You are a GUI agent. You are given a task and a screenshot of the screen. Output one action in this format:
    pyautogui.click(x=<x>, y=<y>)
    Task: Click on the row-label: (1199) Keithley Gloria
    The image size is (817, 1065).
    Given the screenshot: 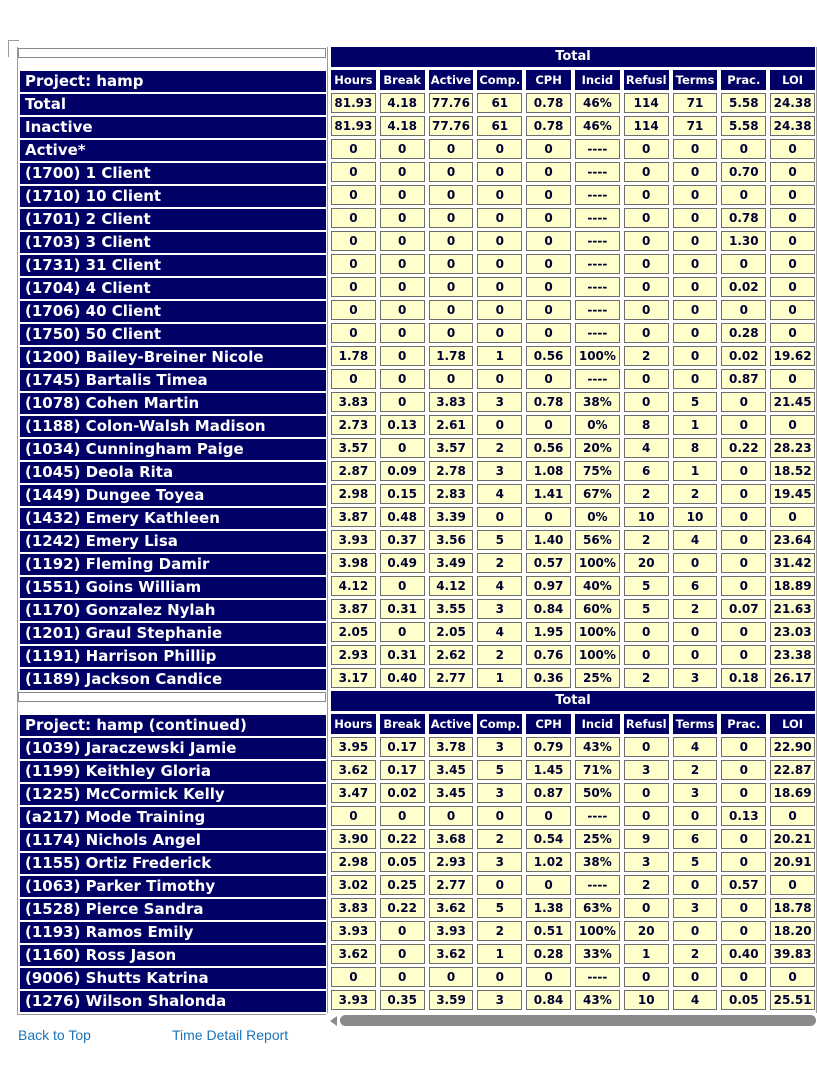 What is the action you would take?
    pyautogui.click(x=173, y=771)
    